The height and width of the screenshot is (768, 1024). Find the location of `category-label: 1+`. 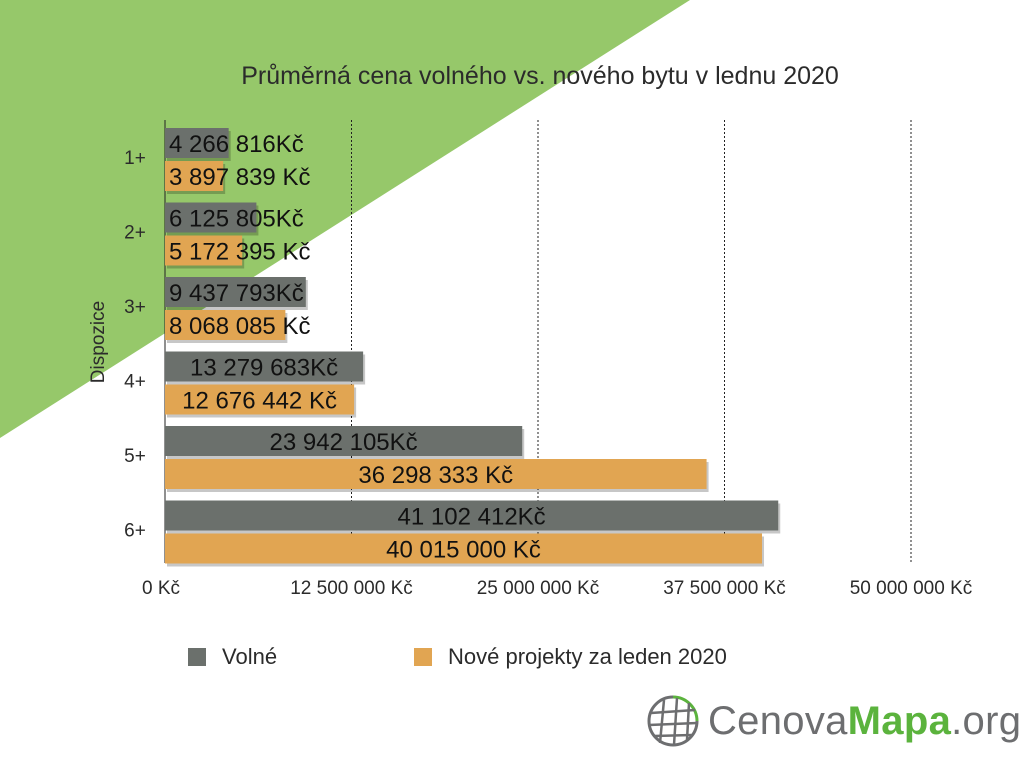

category-label: 1+ is located at coordinates (135, 158).